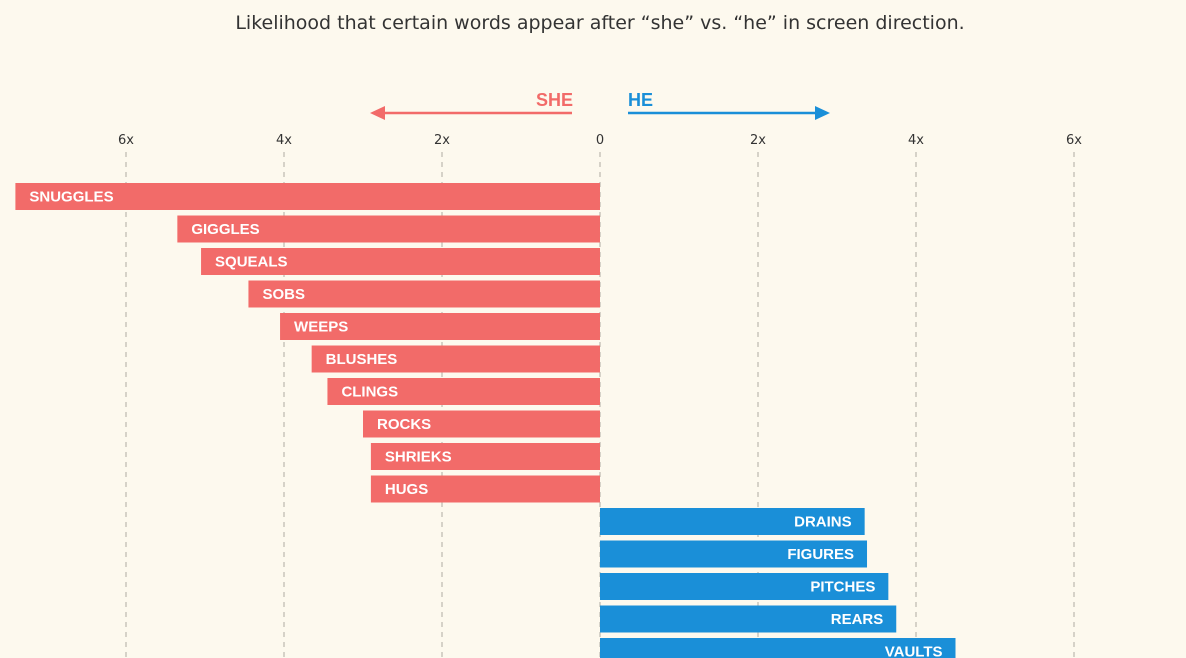 Image resolution: width=1186 pixels, height=658 pixels. What do you see at coordinates (914, 651) in the screenshot?
I see `bar-label: VAULTS` at bounding box center [914, 651].